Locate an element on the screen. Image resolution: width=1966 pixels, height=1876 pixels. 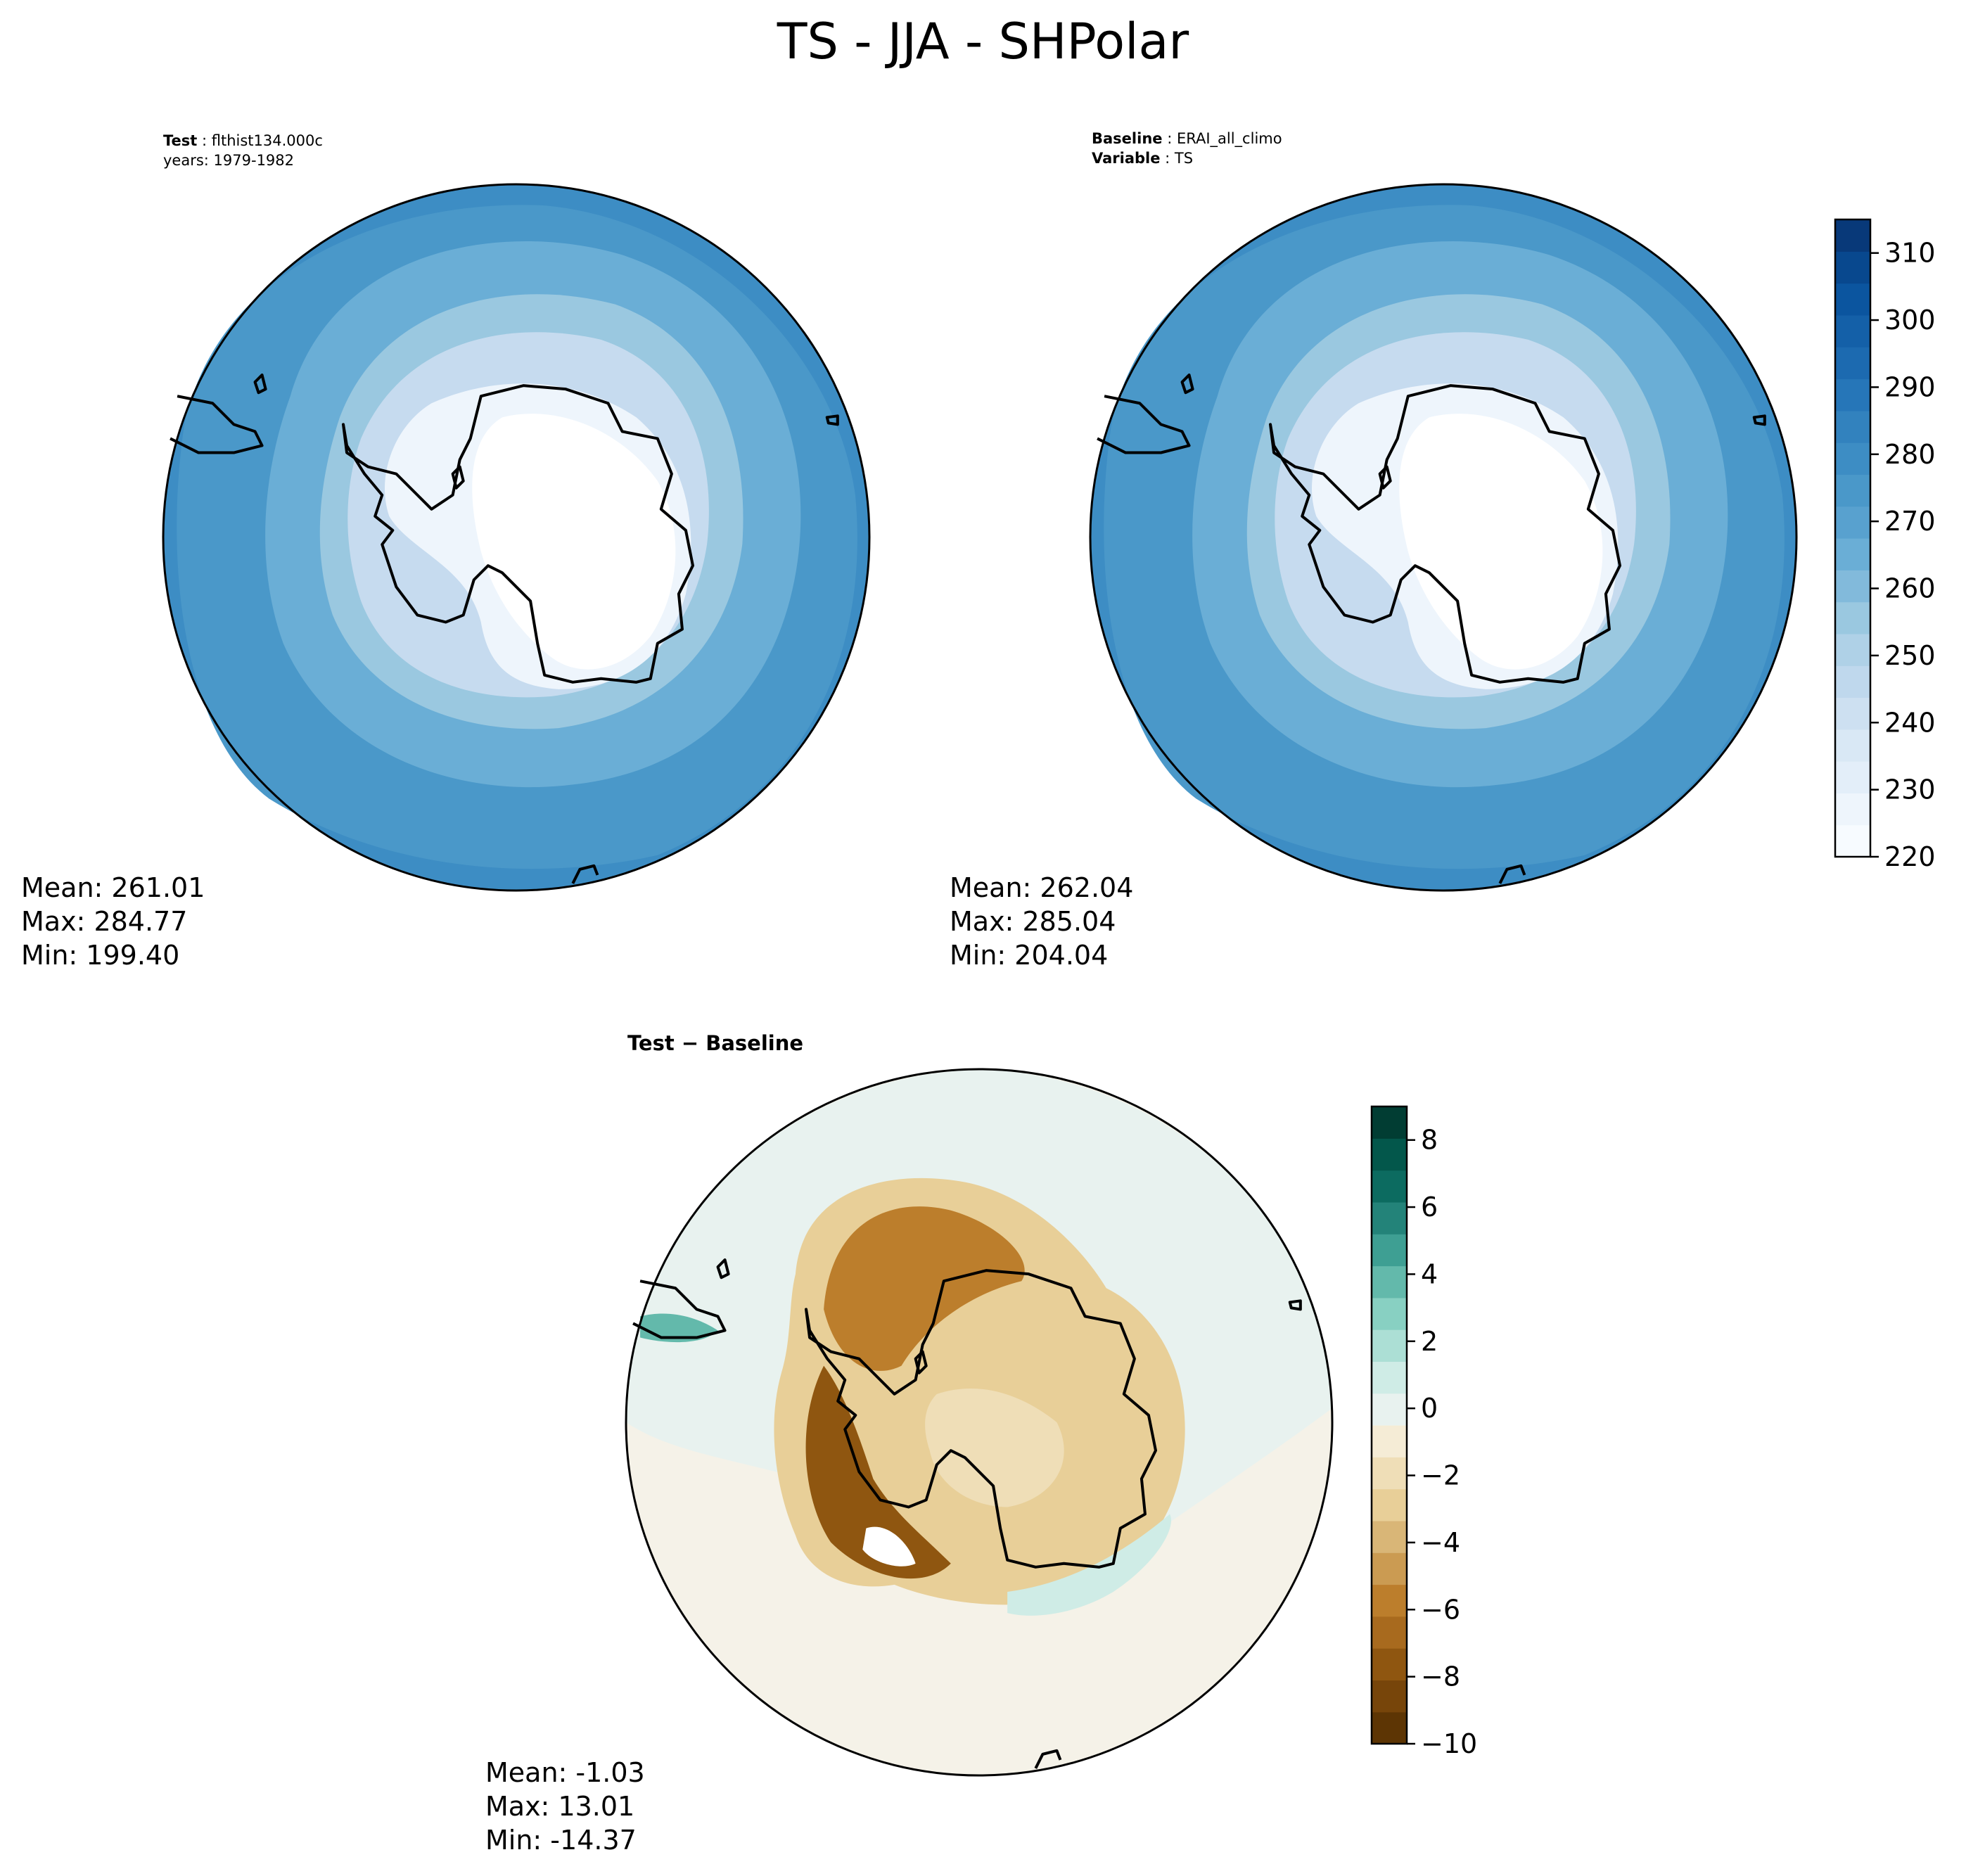
colorbar-diff-tick-label: 6 is located at coordinates (1429, 1207).